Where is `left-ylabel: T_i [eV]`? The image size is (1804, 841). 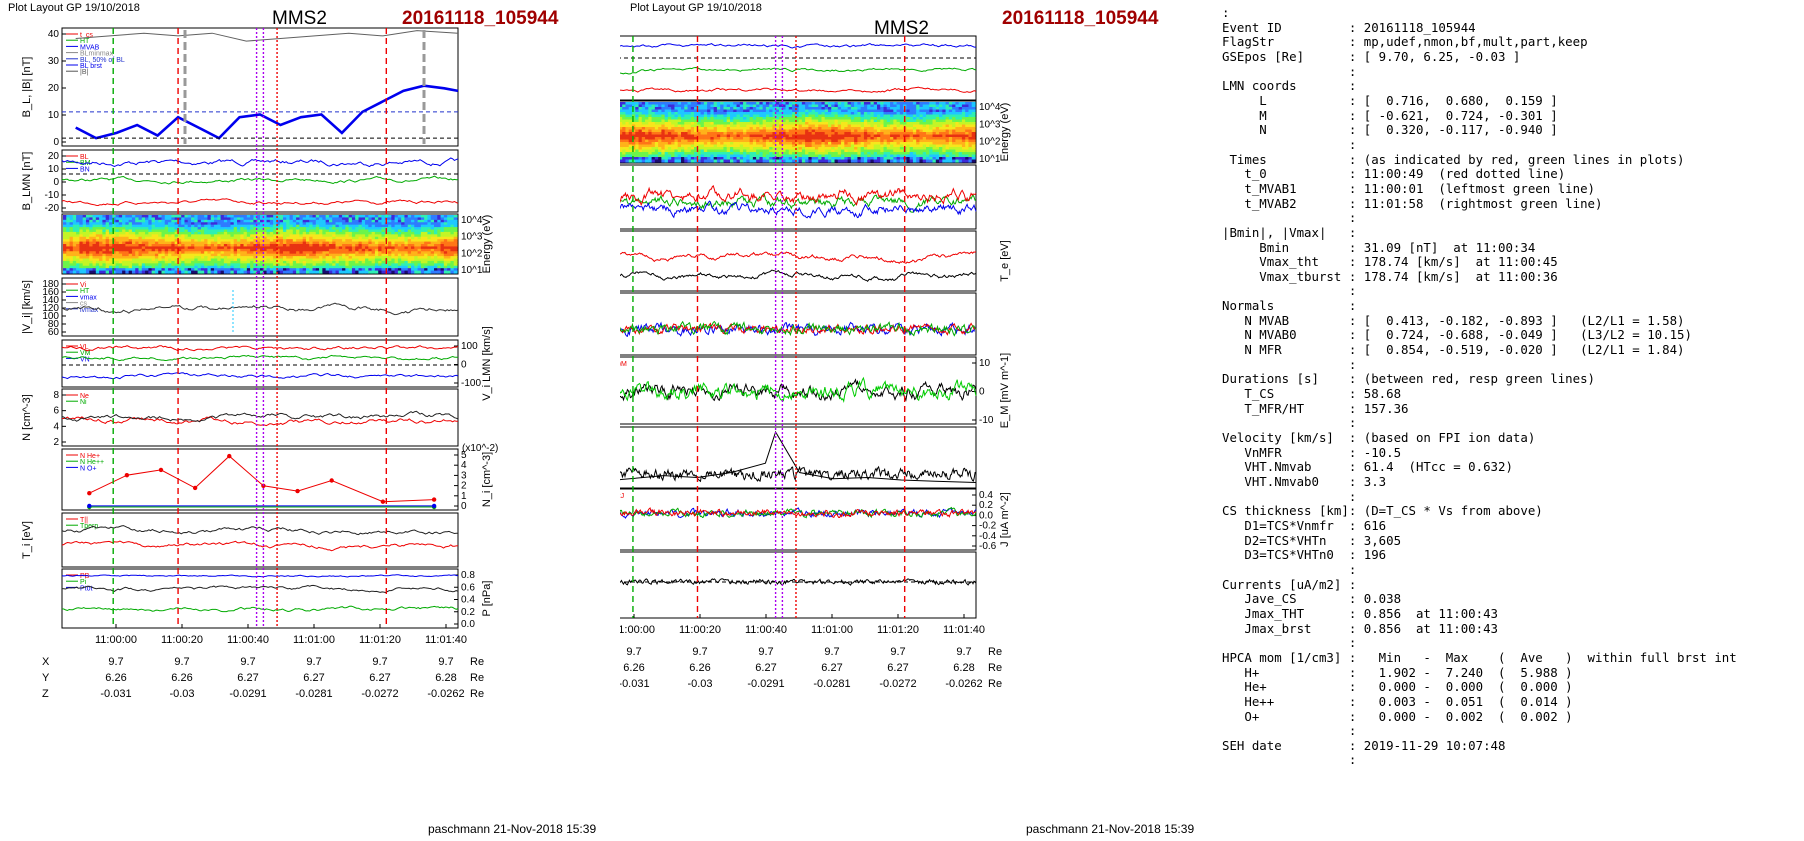 left-ylabel: T_i [eV] is located at coordinates (27, 540).